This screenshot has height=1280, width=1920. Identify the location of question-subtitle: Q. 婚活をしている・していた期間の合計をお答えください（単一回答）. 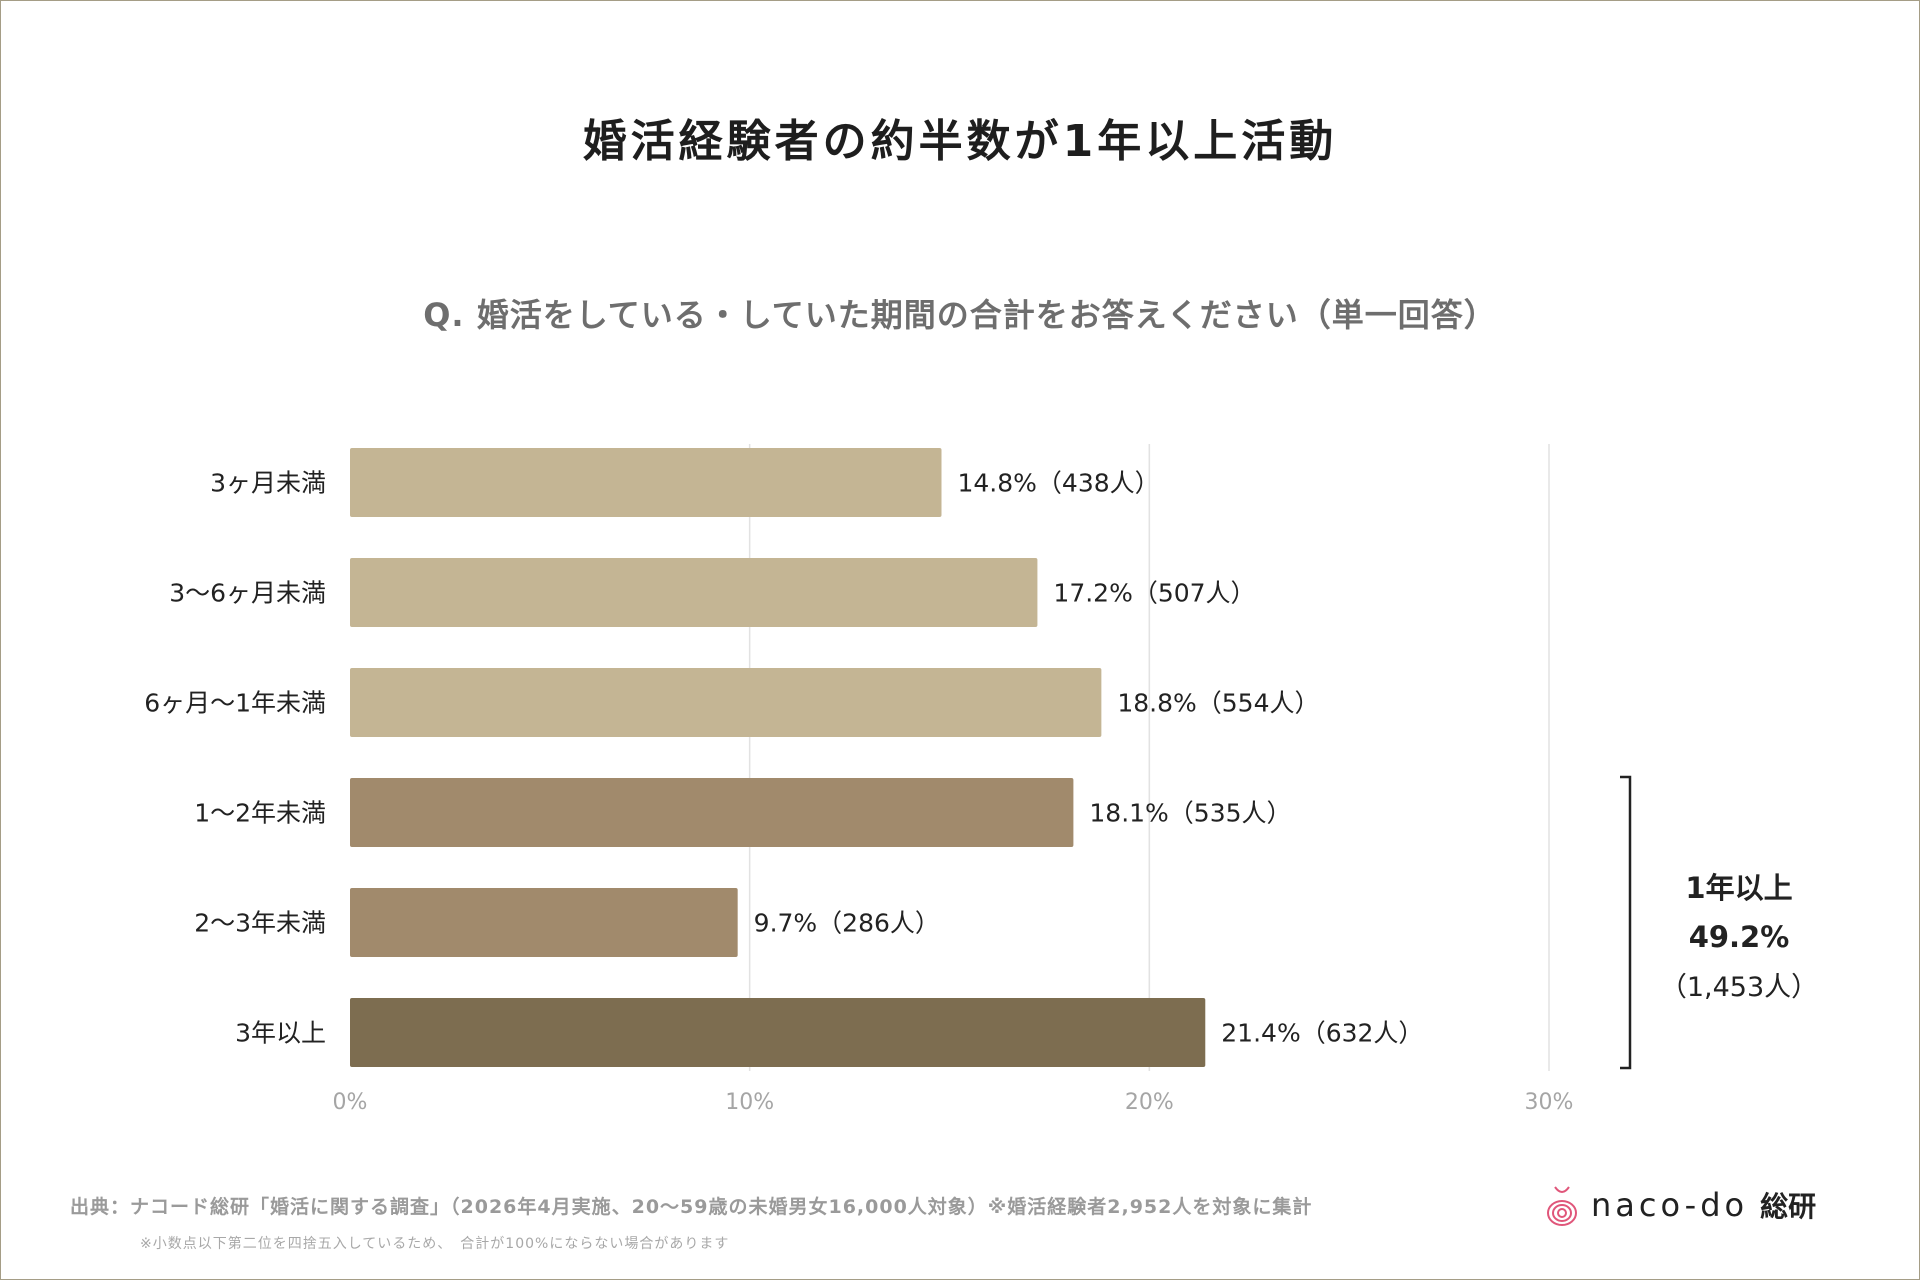
(960, 315).